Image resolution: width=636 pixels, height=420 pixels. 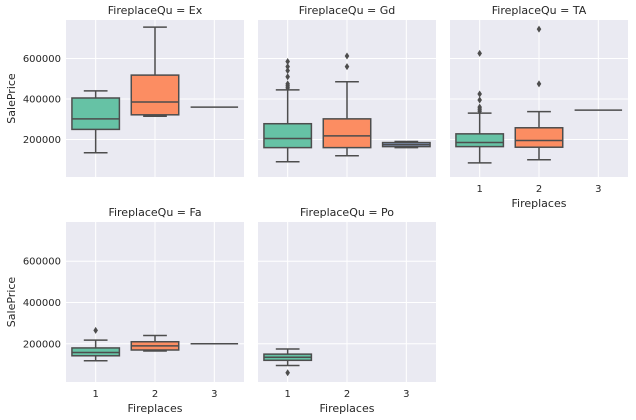 What do you see at coordinates (347, 310) in the screenshot?
I see `facet-panel: 1 2 3 FireplaceQu = Po Fireplaces` at bounding box center [347, 310].